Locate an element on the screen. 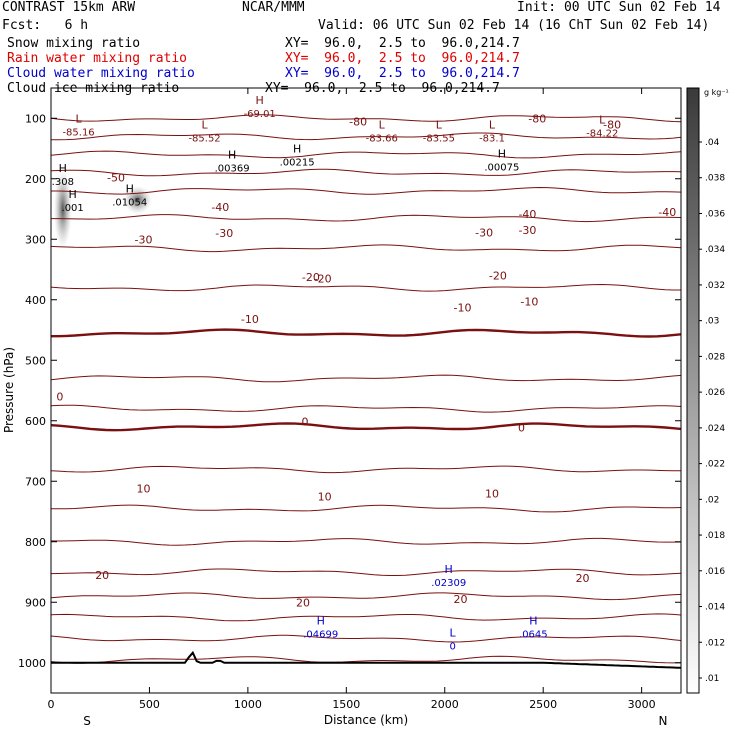  x-tick-label: 3000 is located at coordinates (642, 704).